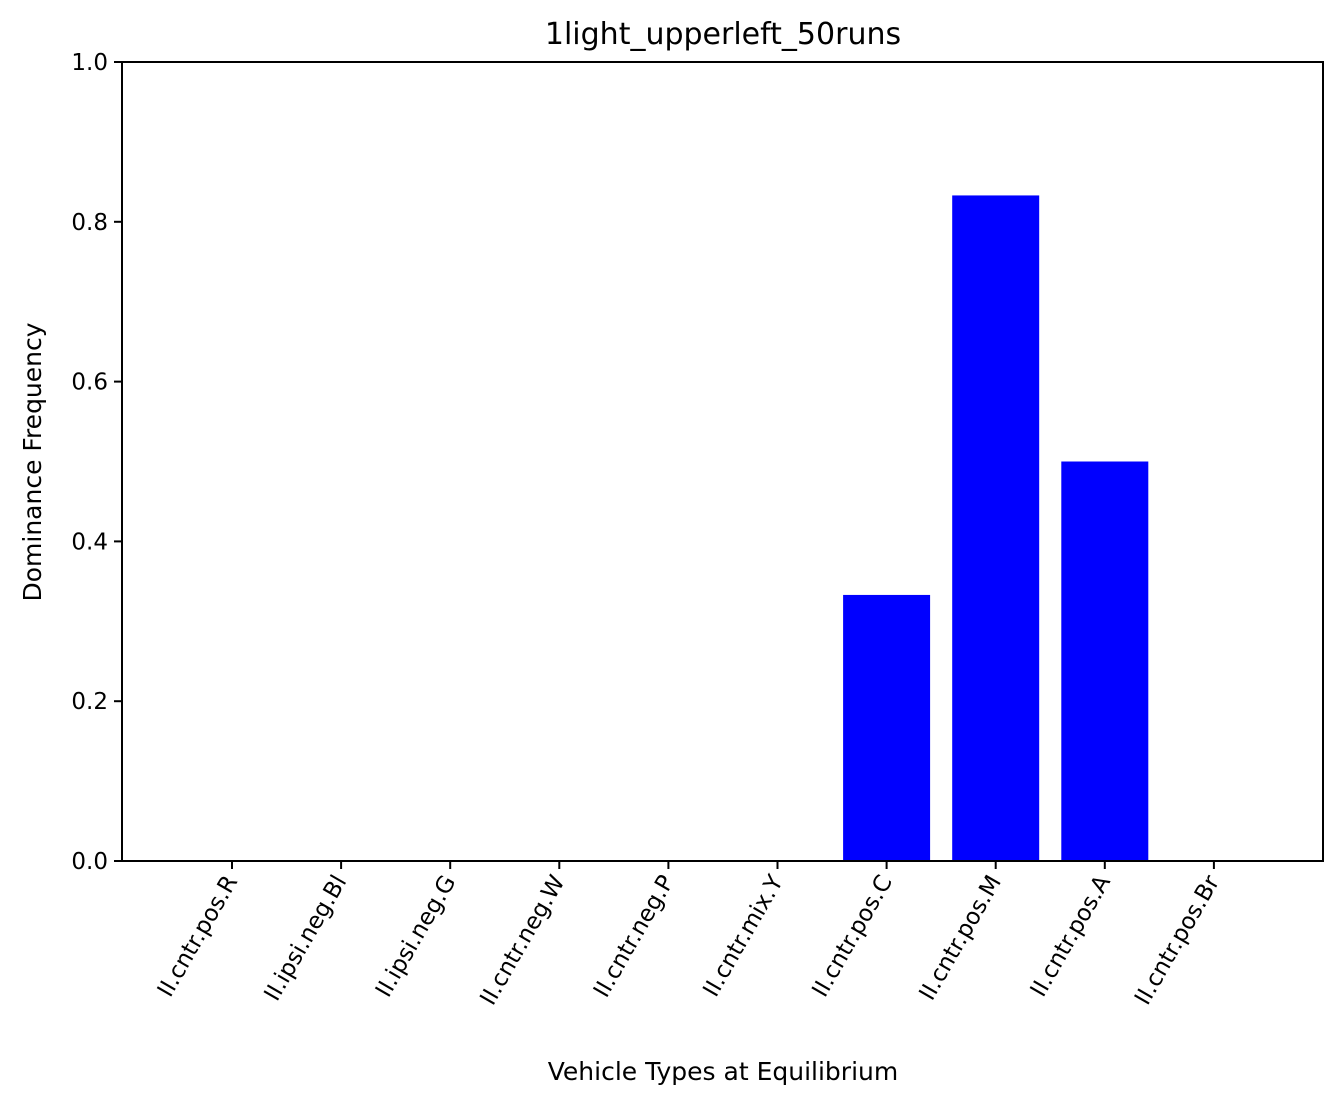  I want to click on y-tick-label: 0.8, so click(89, 223).